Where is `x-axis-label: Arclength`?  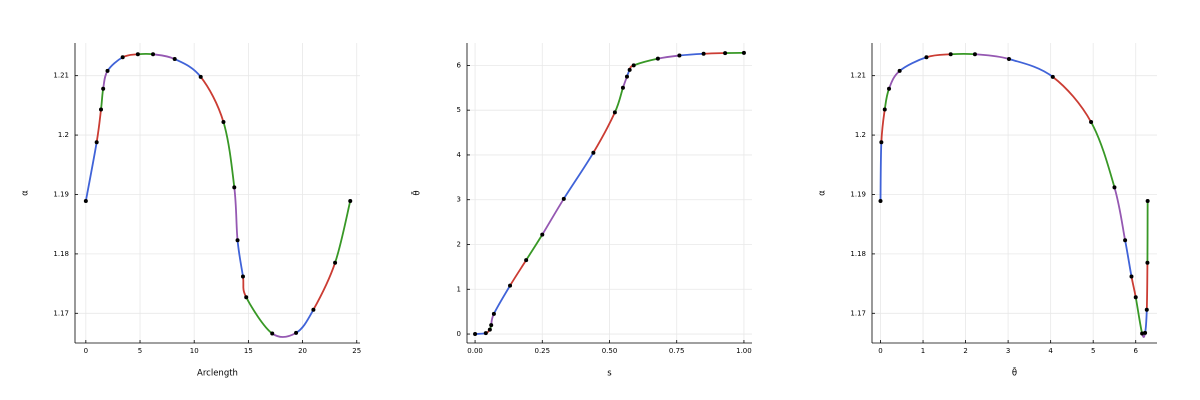 x-axis-label: Arclength is located at coordinates (217, 374).